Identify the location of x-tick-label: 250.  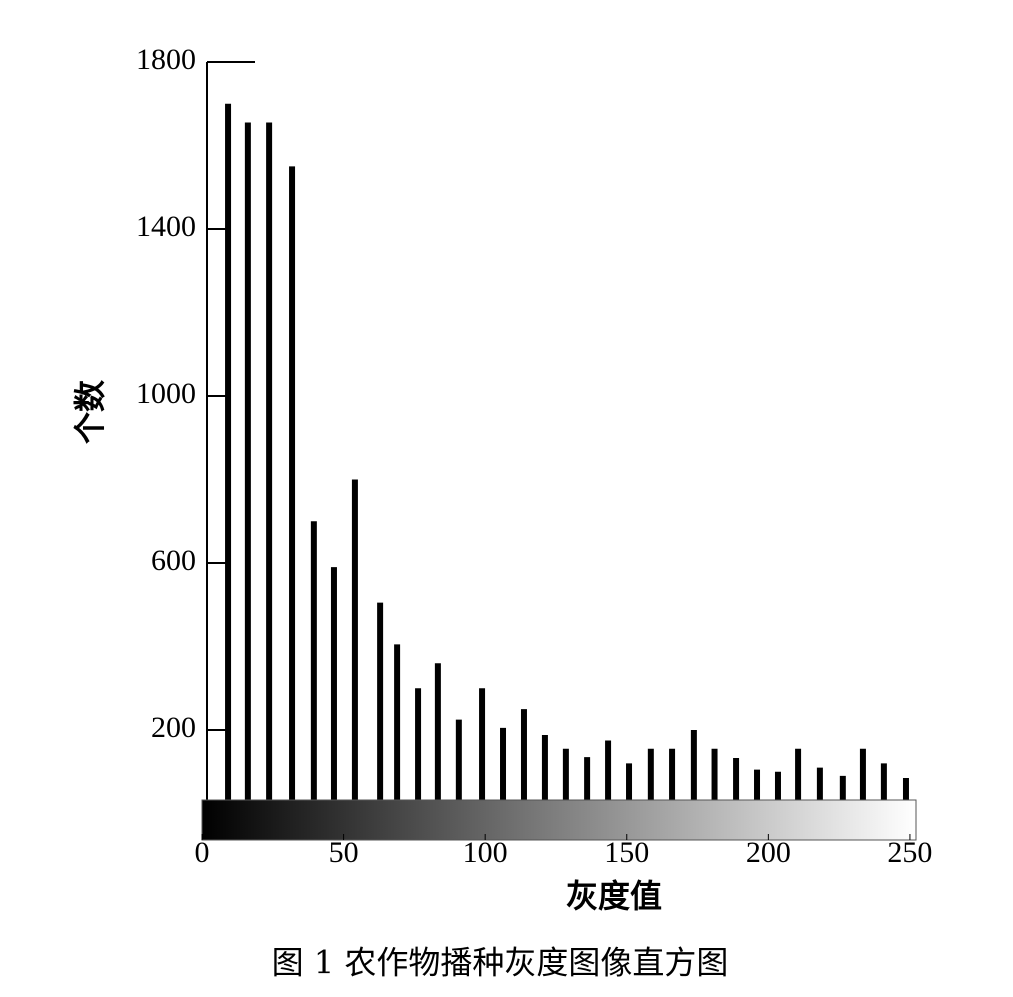
(909, 852).